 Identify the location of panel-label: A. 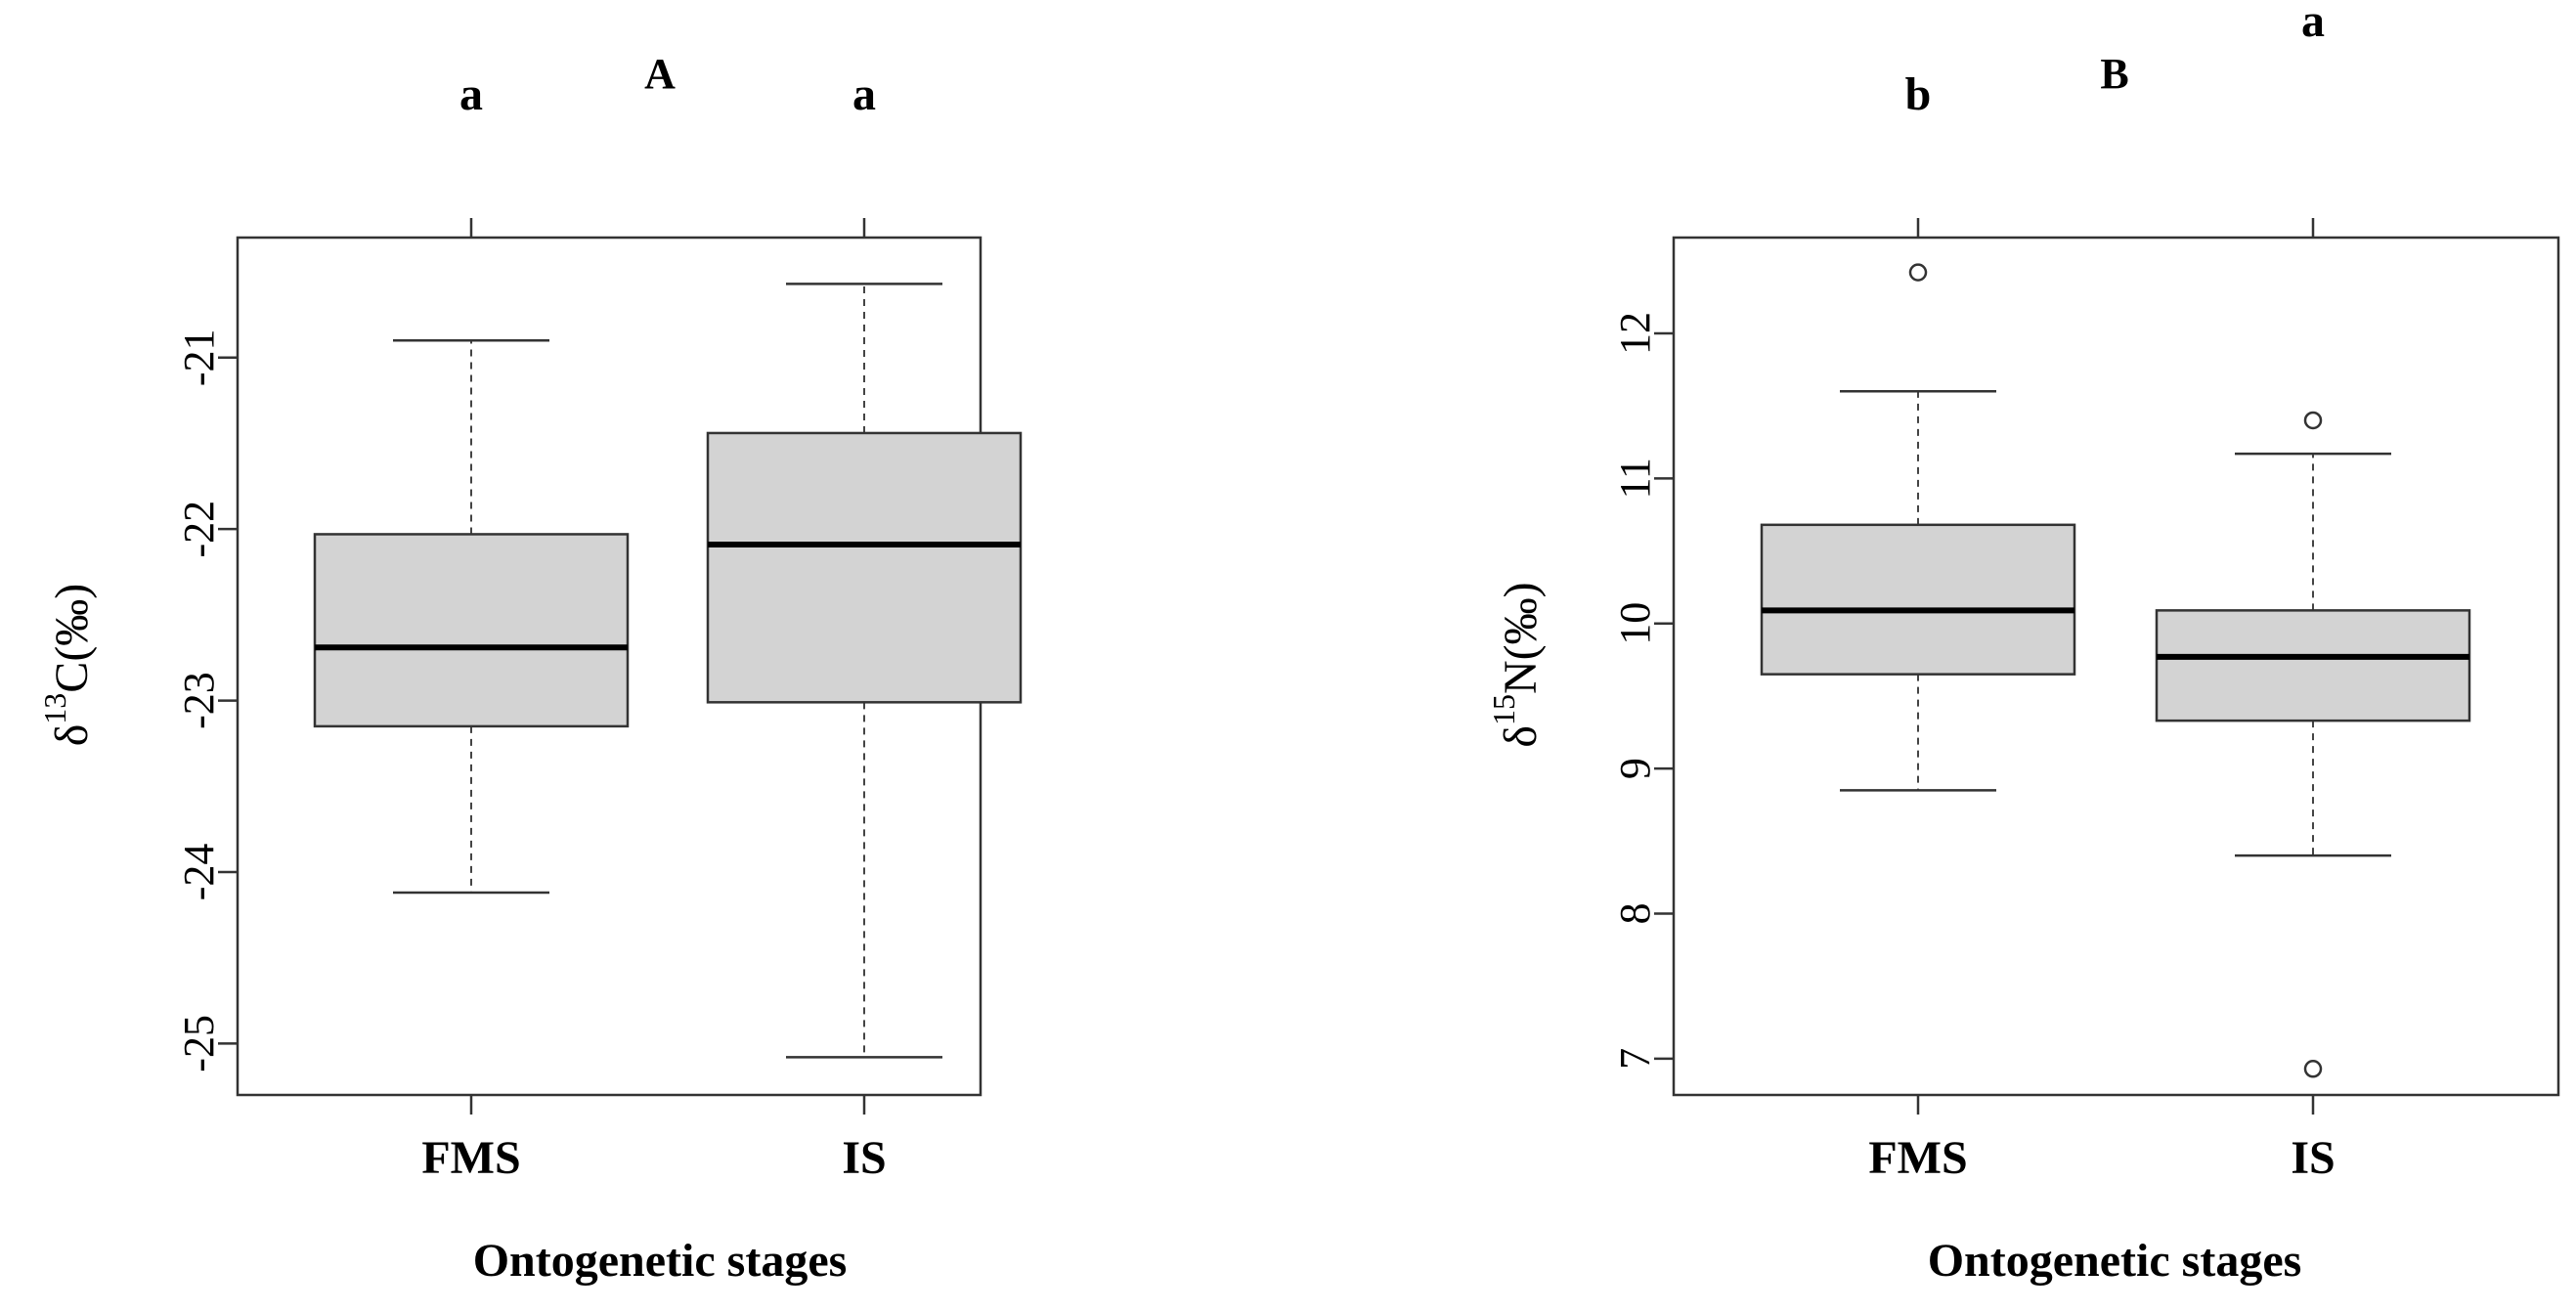
(660, 74).